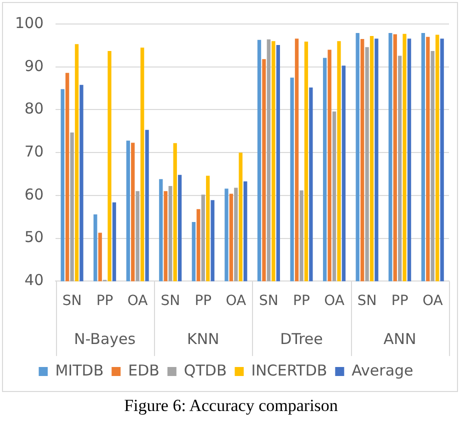 The height and width of the screenshot is (424, 462). I want to click on text: KNN, so click(203, 339).